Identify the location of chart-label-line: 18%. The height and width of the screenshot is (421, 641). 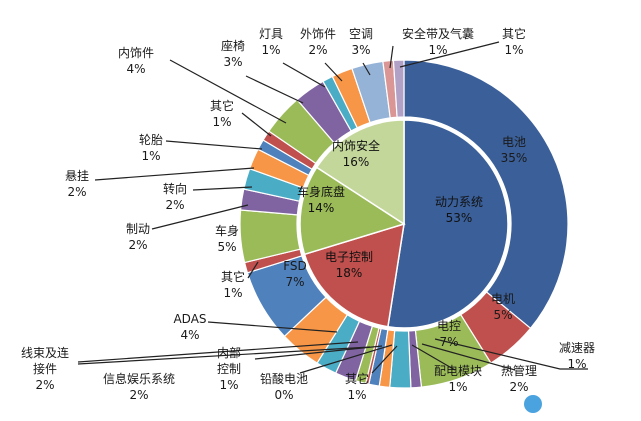
(349, 273).